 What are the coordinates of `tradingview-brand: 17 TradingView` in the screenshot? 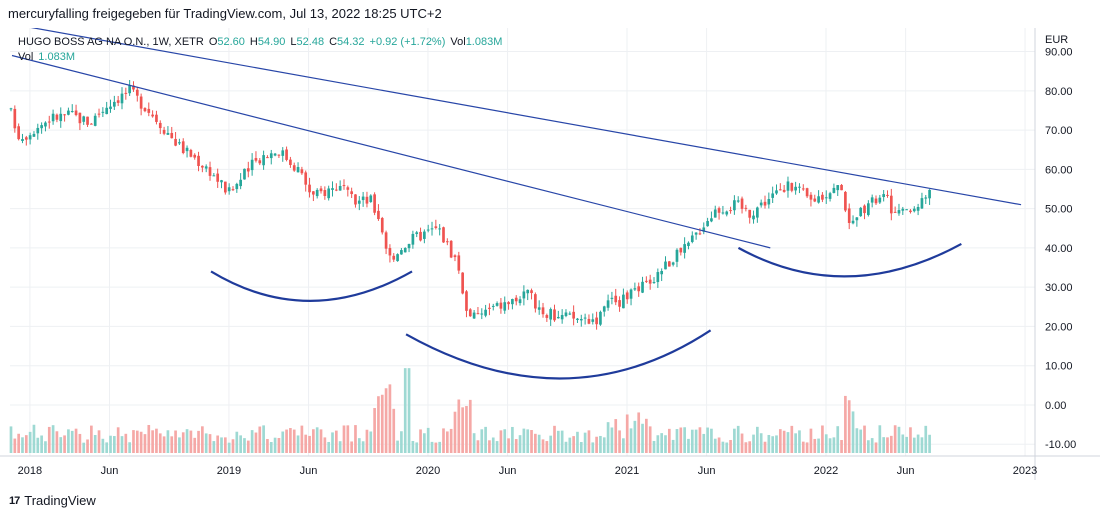 It's located at (52, 501).